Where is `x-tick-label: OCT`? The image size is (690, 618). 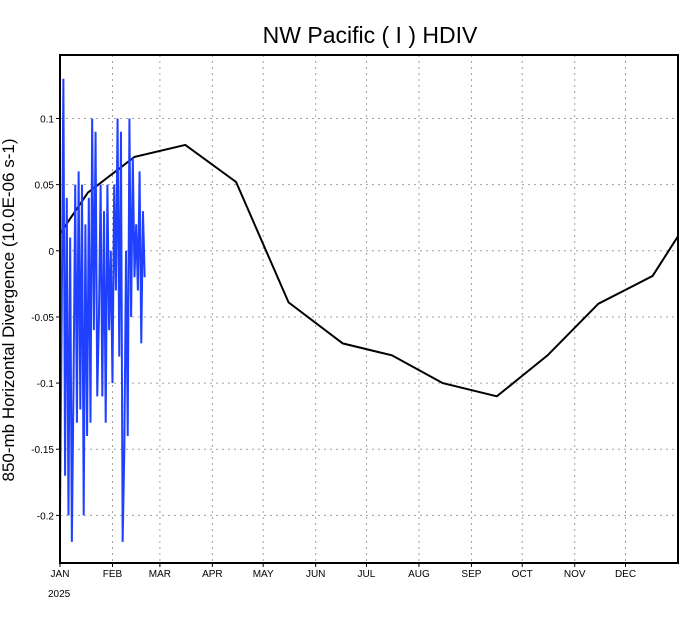 x-tick-label: OCT is located at coordinates (522, 574).